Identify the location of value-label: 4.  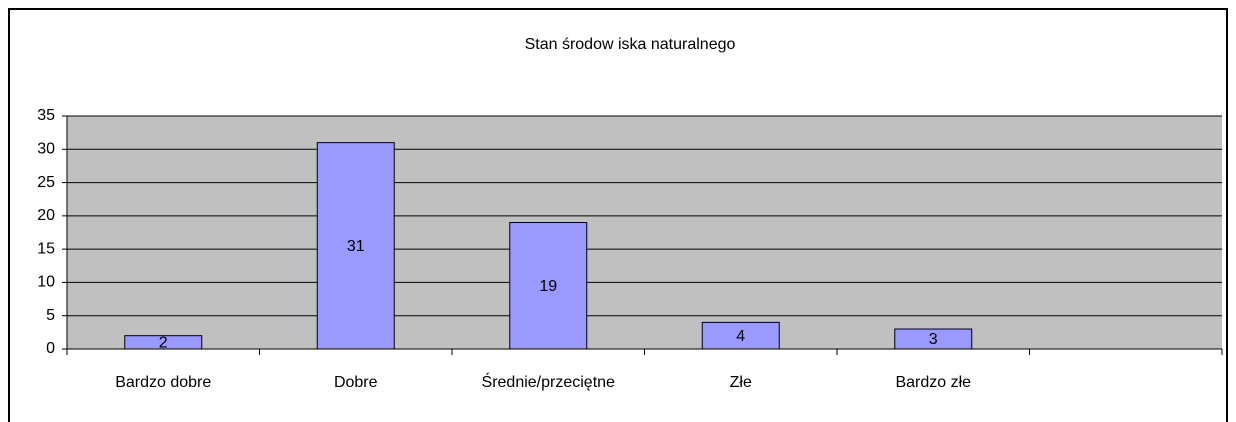
(740, 336).